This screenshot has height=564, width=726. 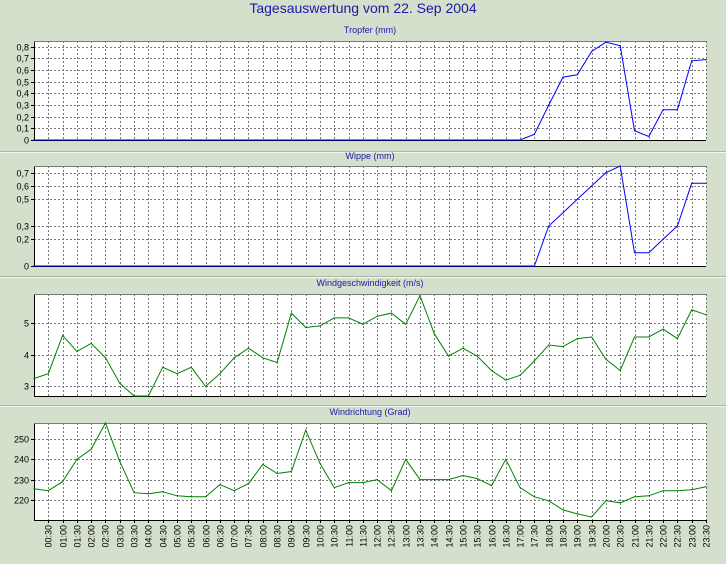 I want to click on x-tick-label: 16:30, so click(x=507, y=536).